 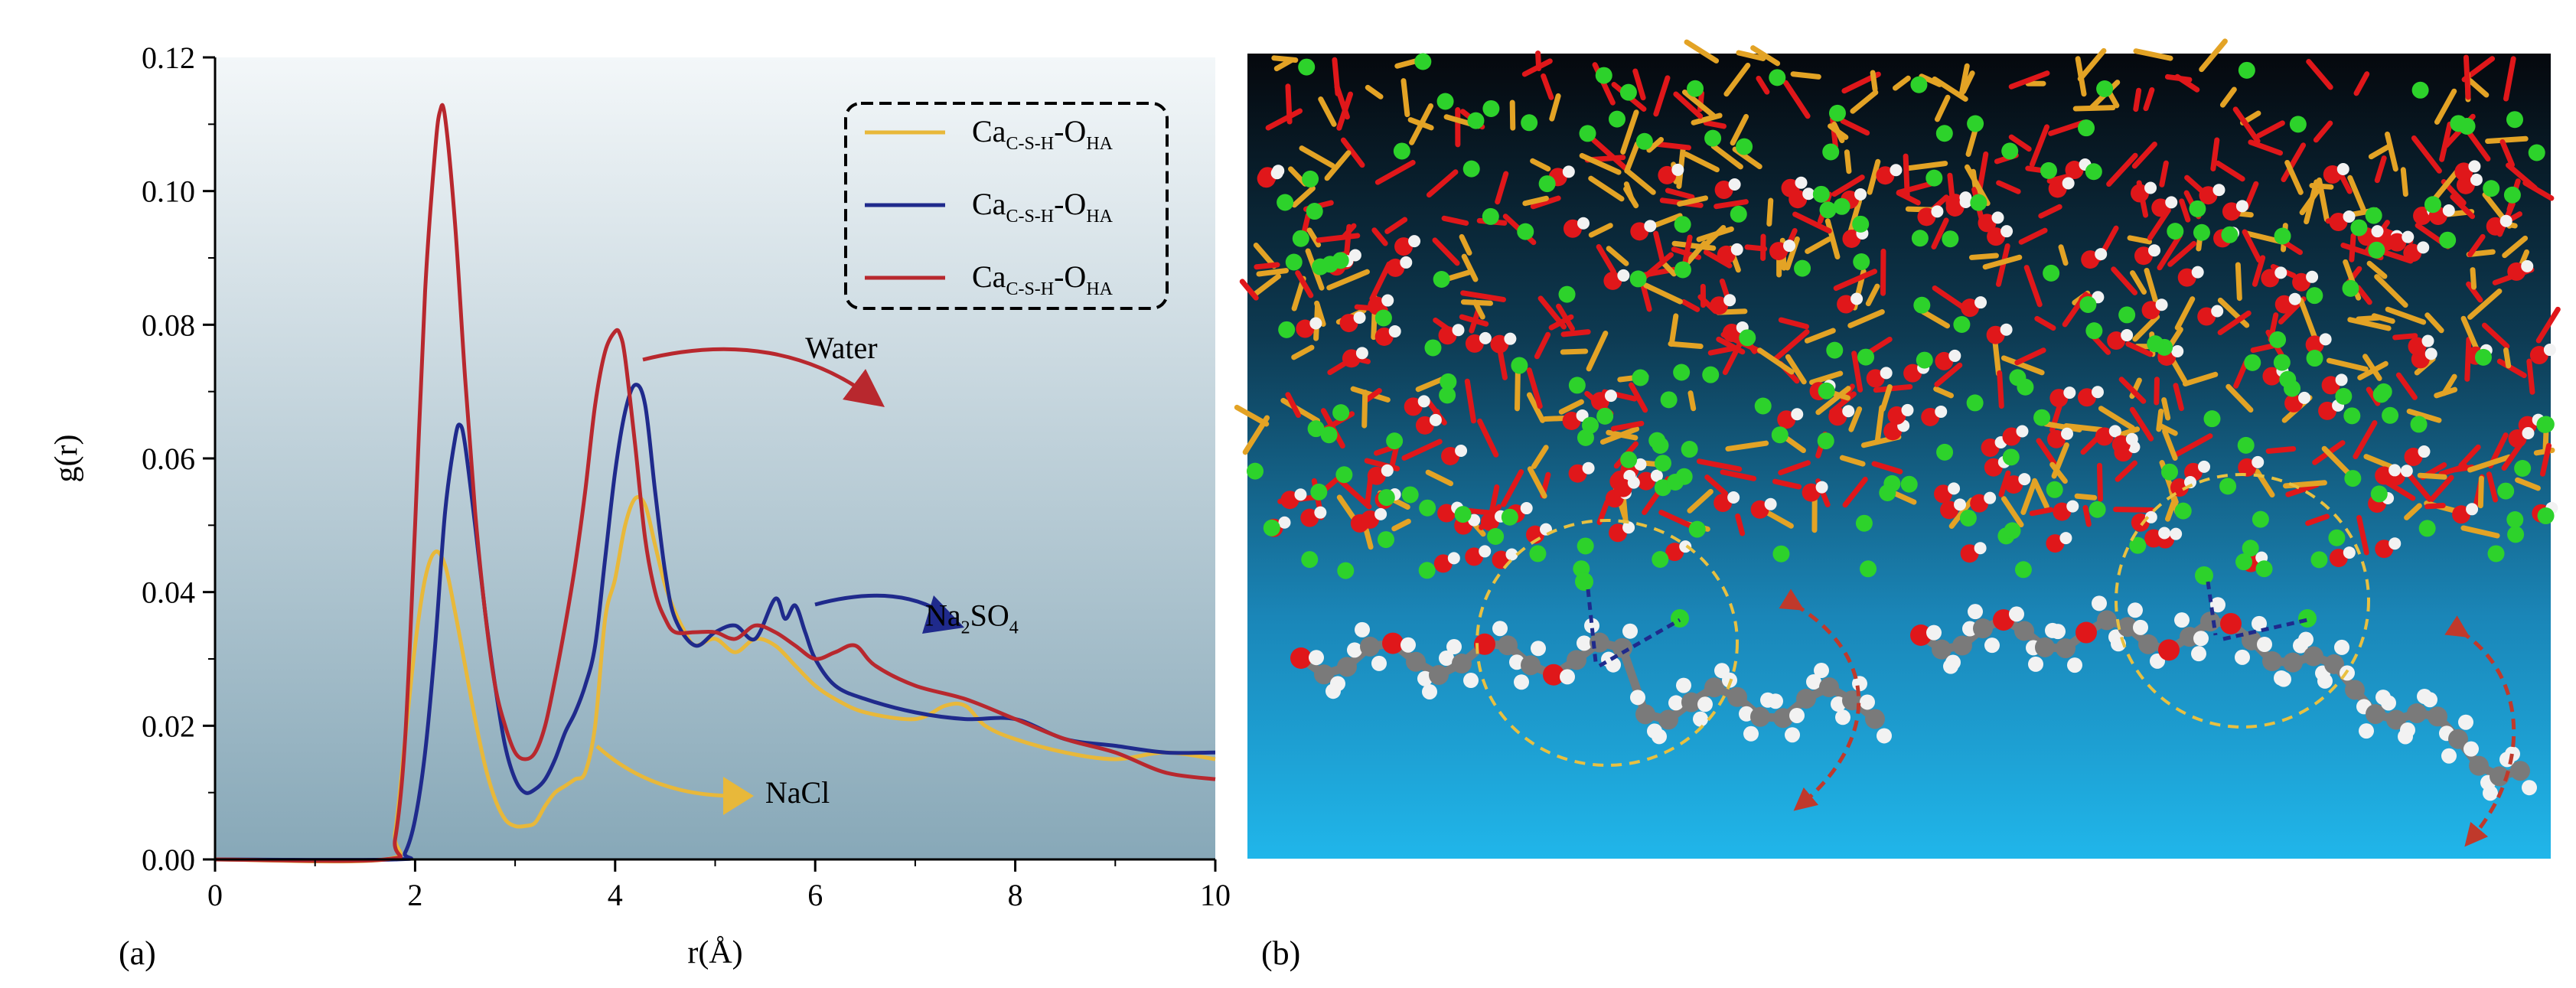 What do you see at coordinates (2231, 623) in the screenshot?
I see `molecule-right-oxygen` at bounding box center [2231, 623].